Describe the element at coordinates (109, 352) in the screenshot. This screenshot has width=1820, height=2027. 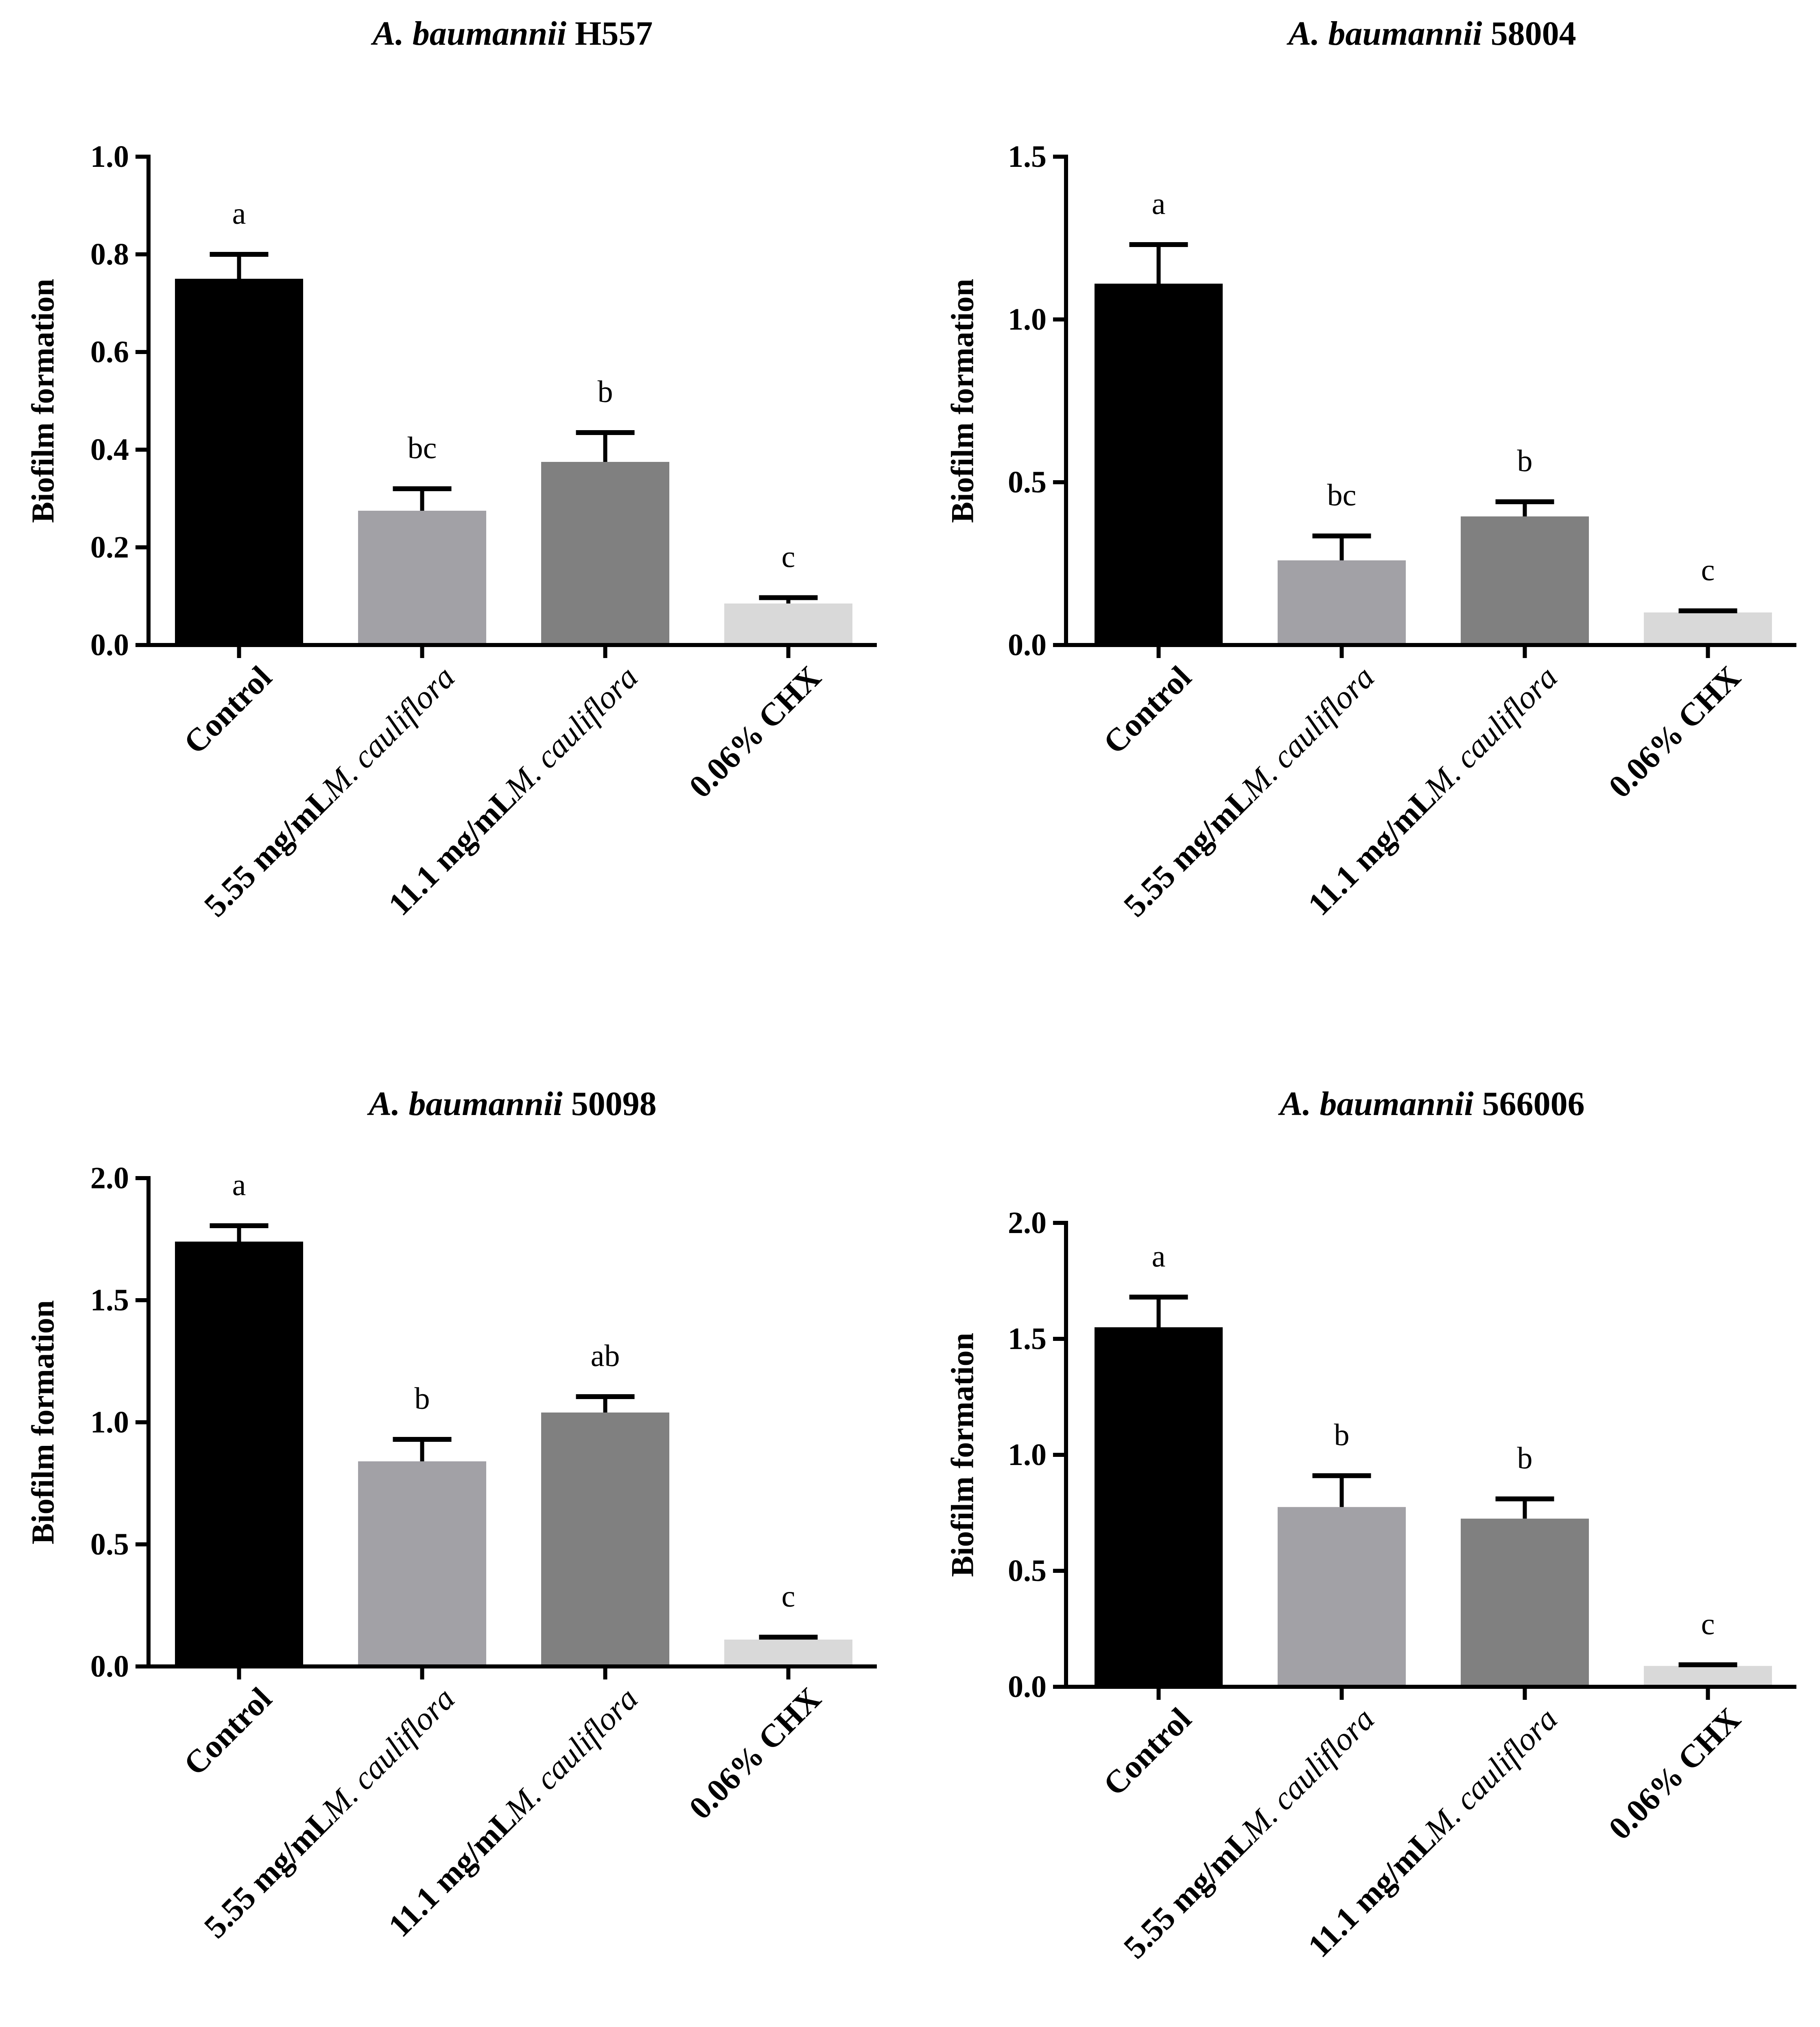
I see `y-tick-label: 0.6` at that location.